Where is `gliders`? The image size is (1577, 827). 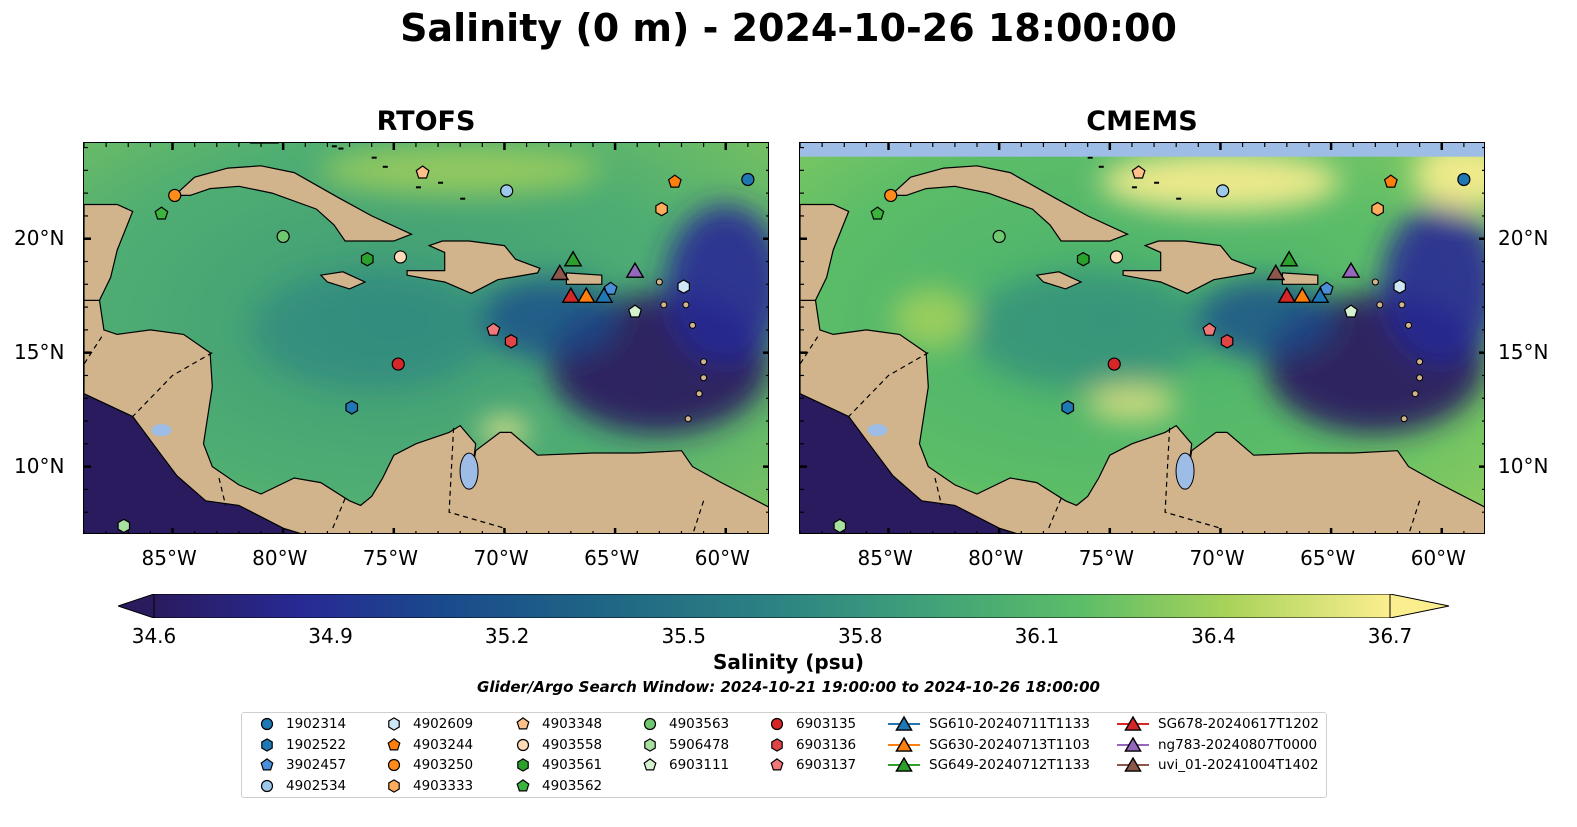
gliders is located at coordinates (1313, 277).